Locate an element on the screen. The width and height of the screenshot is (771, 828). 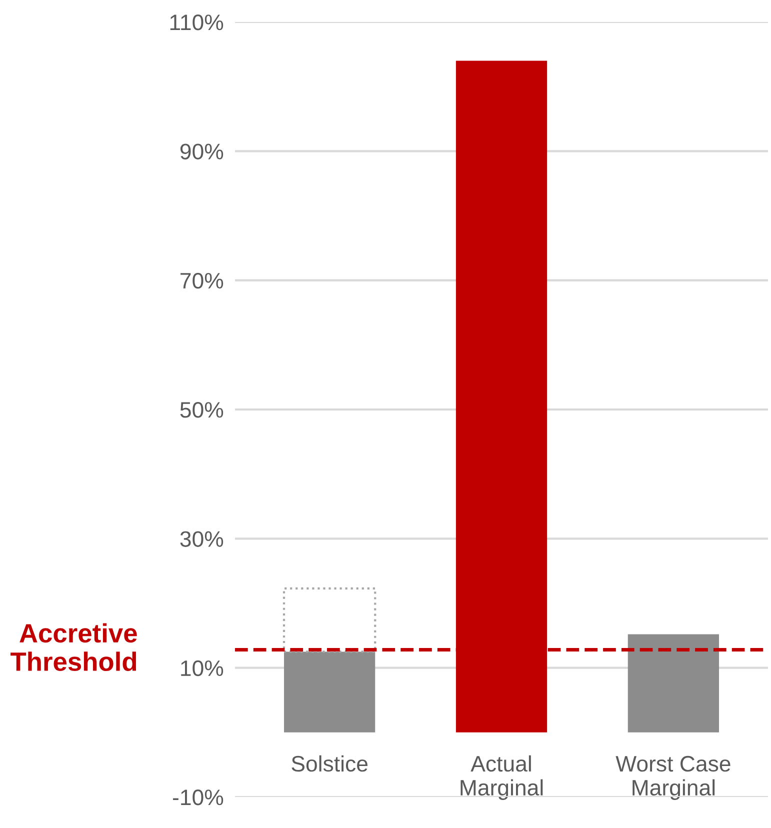
y-tick-label: 50% is located at coordinates (202, 410).